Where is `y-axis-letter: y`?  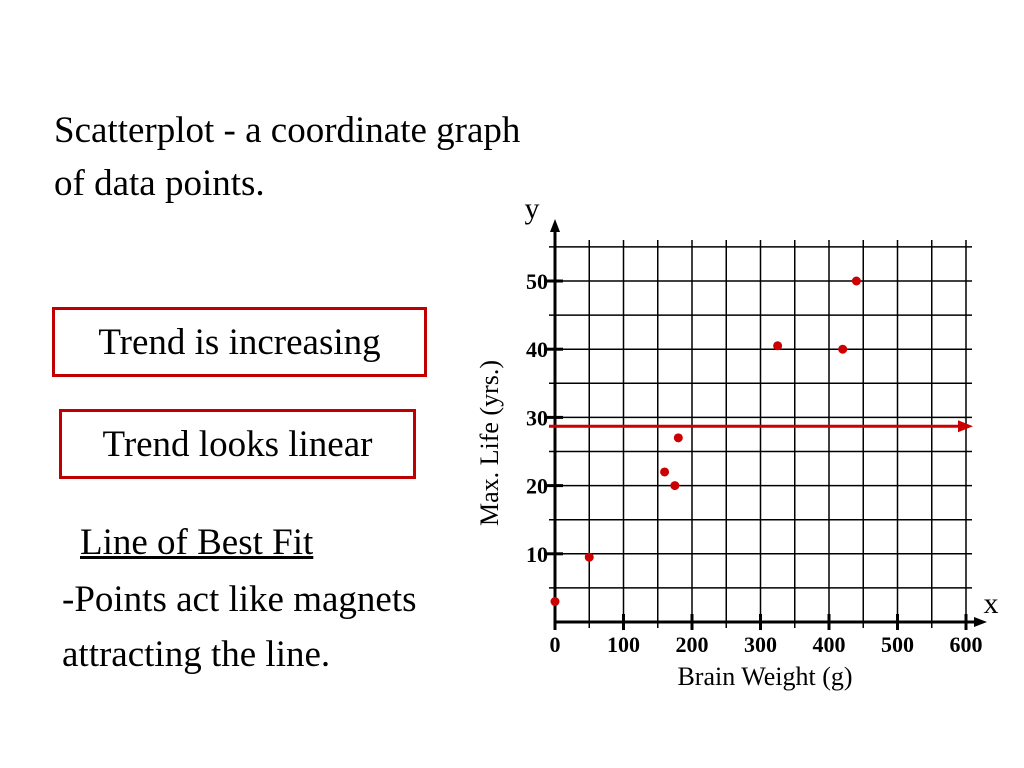 y-axis-letter: y is located at coordinates (532, 208).